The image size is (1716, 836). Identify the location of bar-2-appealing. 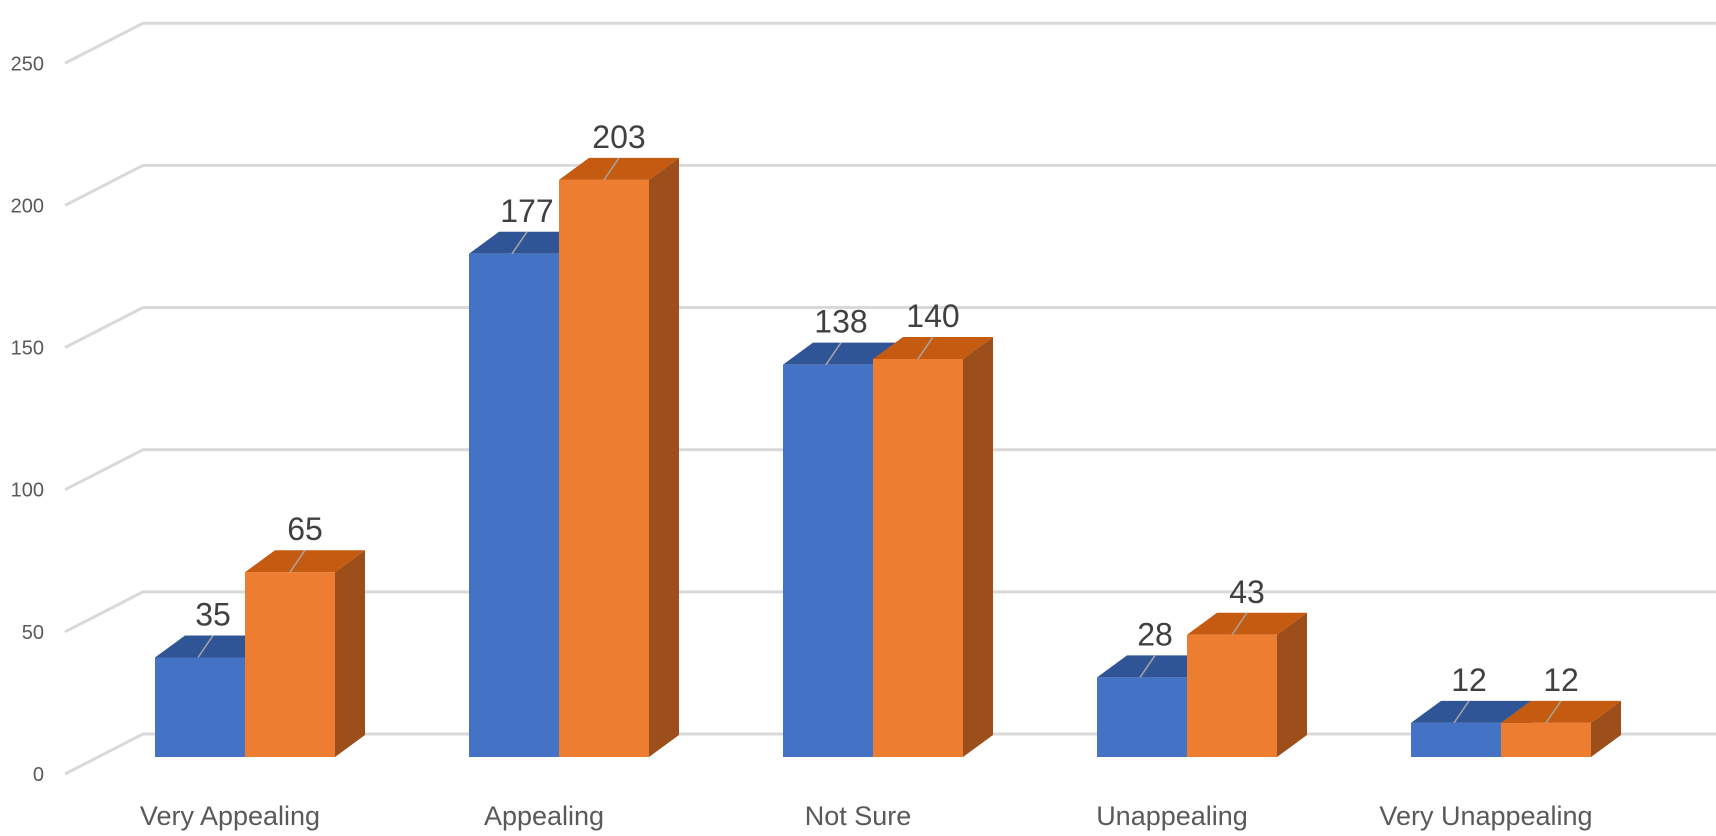
(619, 457).